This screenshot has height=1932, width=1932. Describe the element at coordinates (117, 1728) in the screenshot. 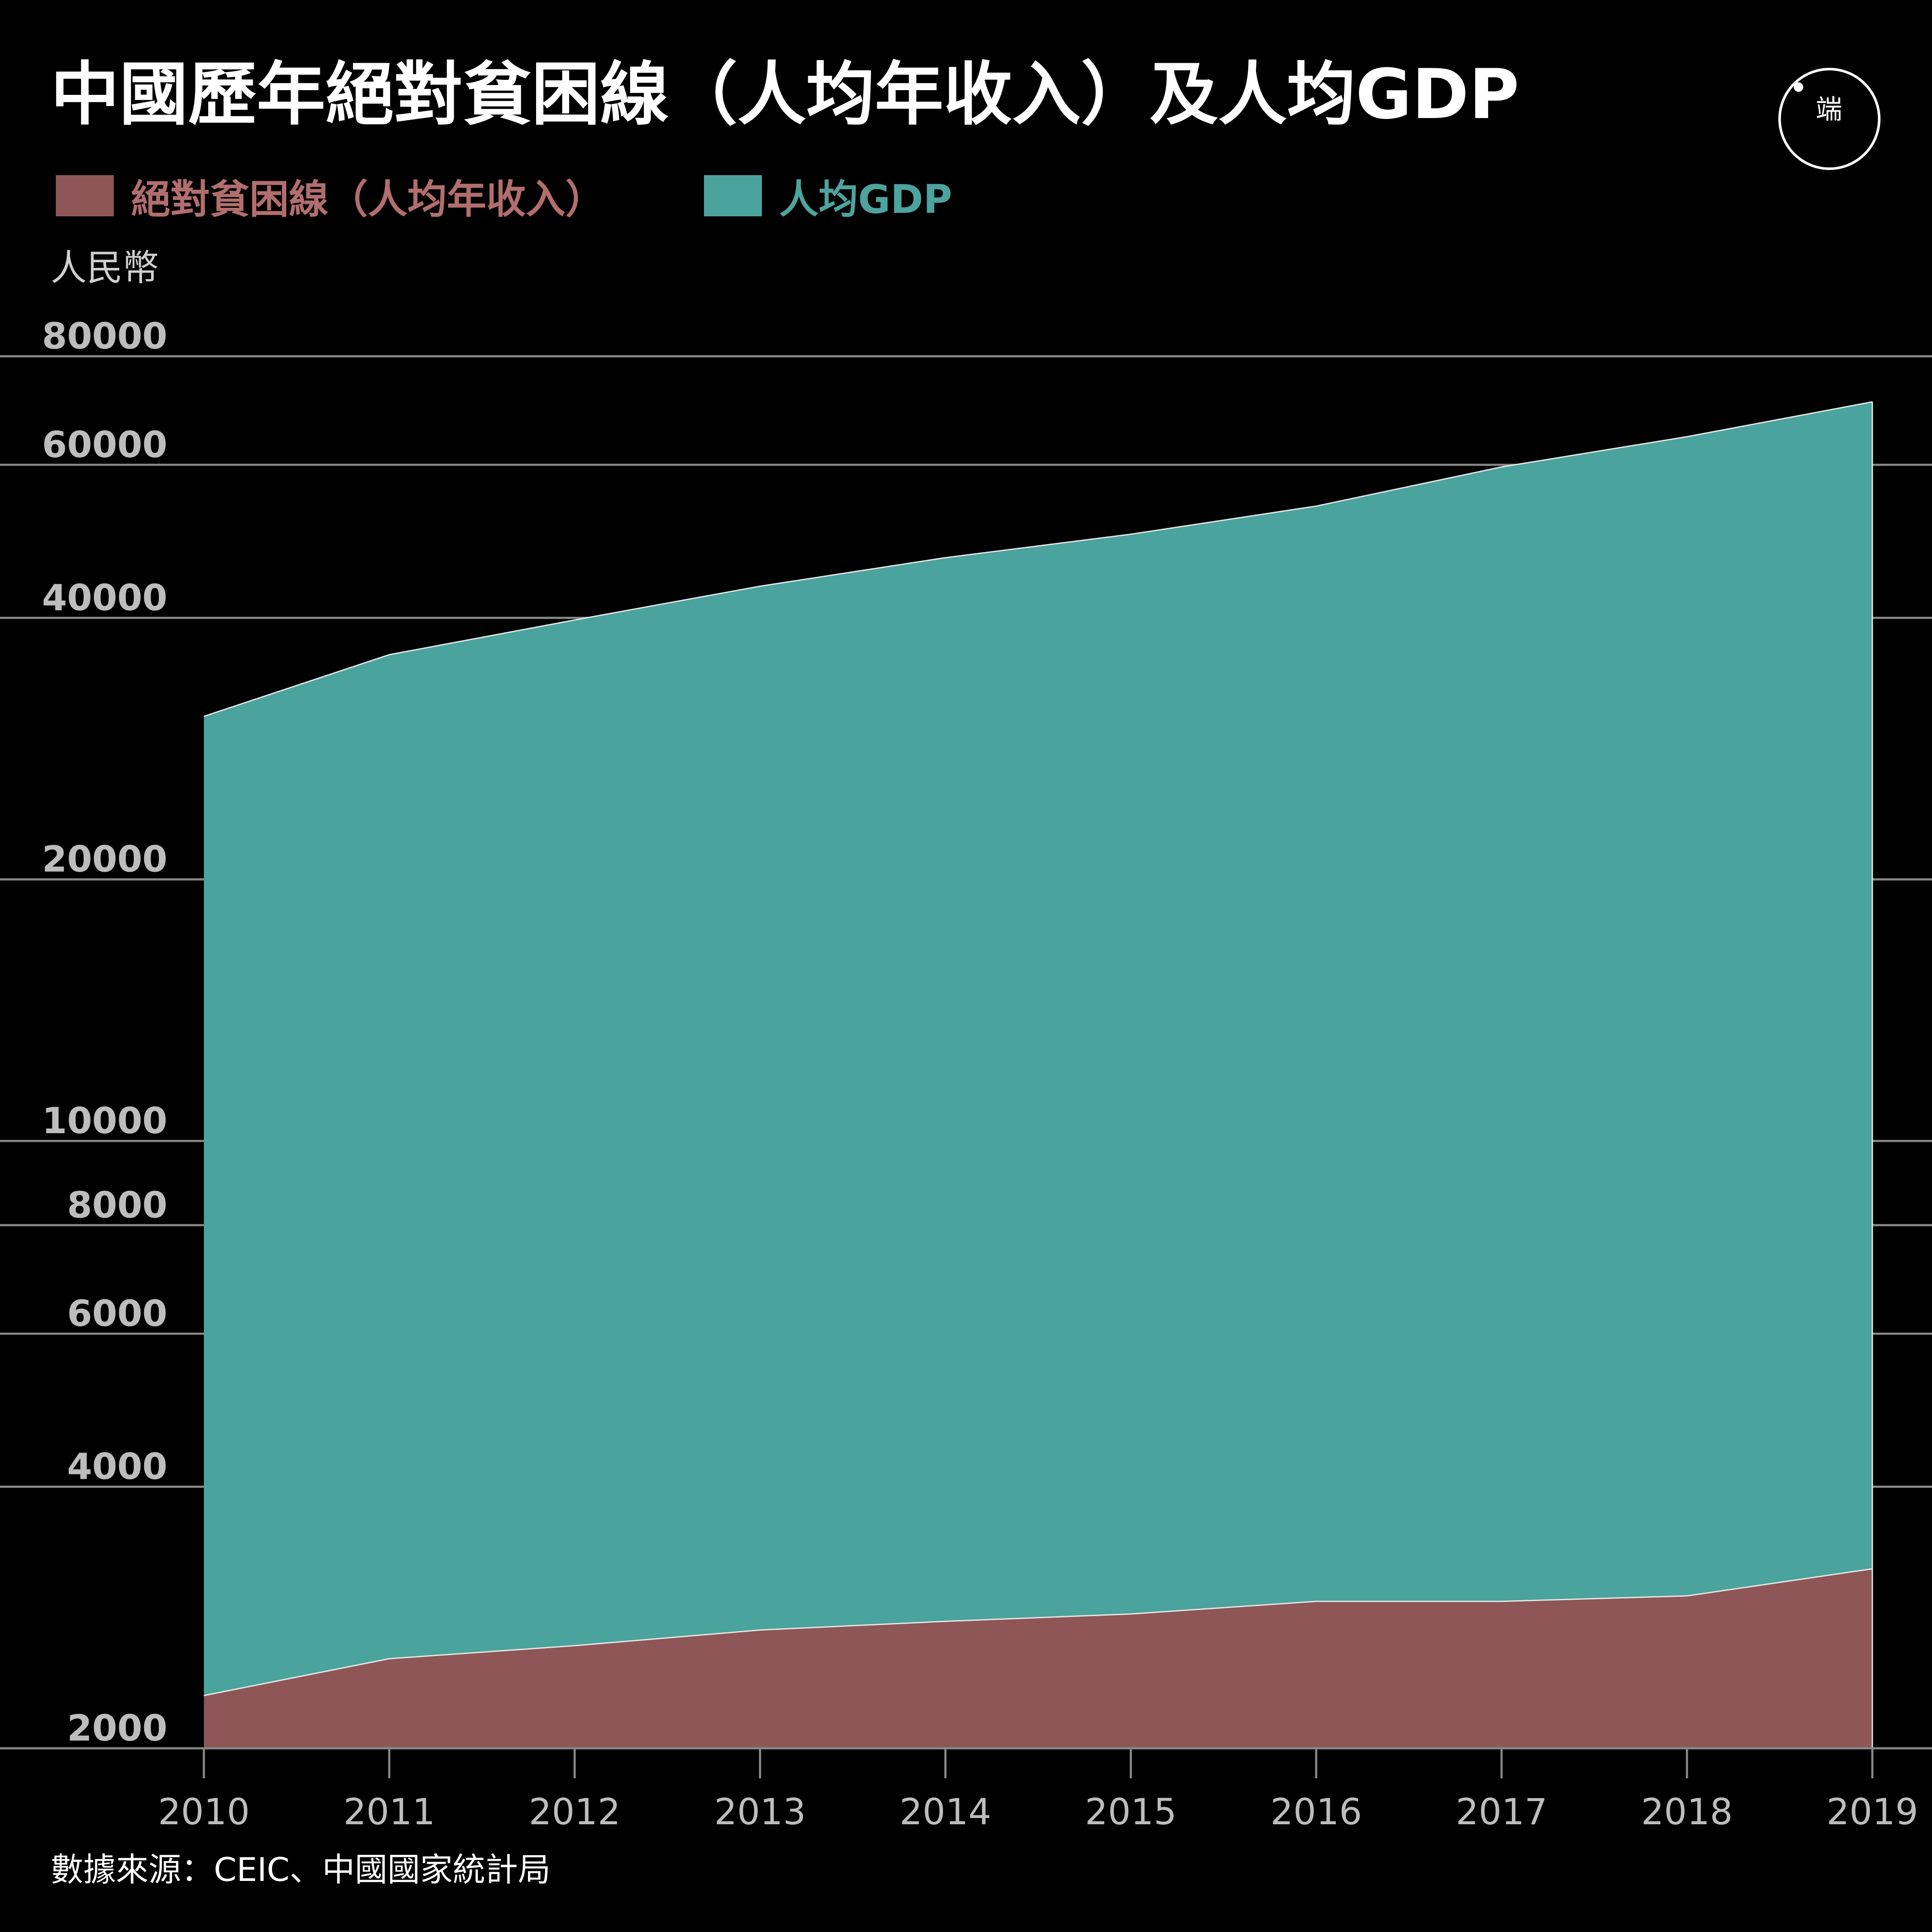

I see `y-tick-label: 2000` at that location.